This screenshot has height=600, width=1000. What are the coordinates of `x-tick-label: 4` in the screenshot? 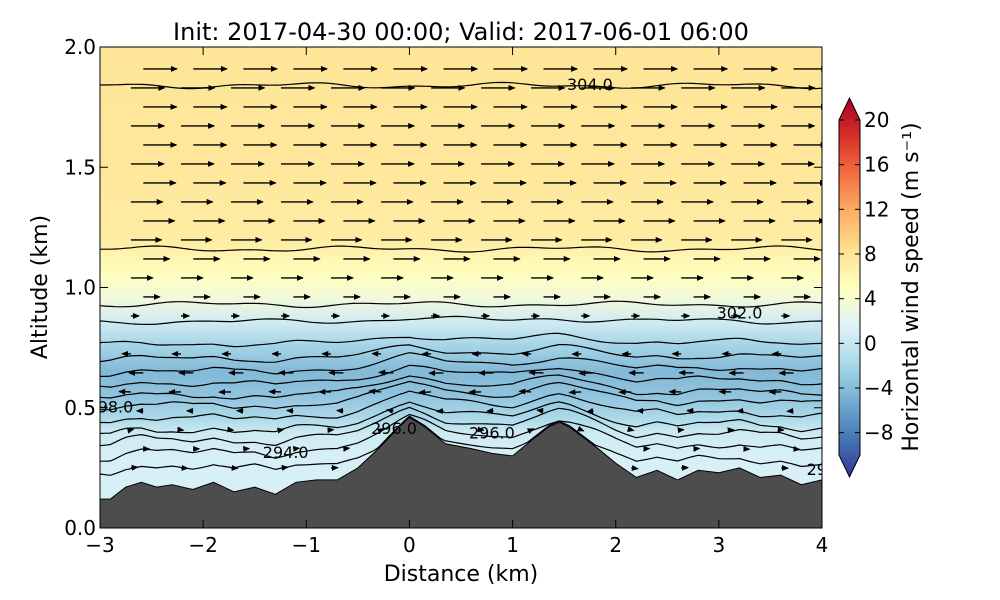 It's located at (822, 545).